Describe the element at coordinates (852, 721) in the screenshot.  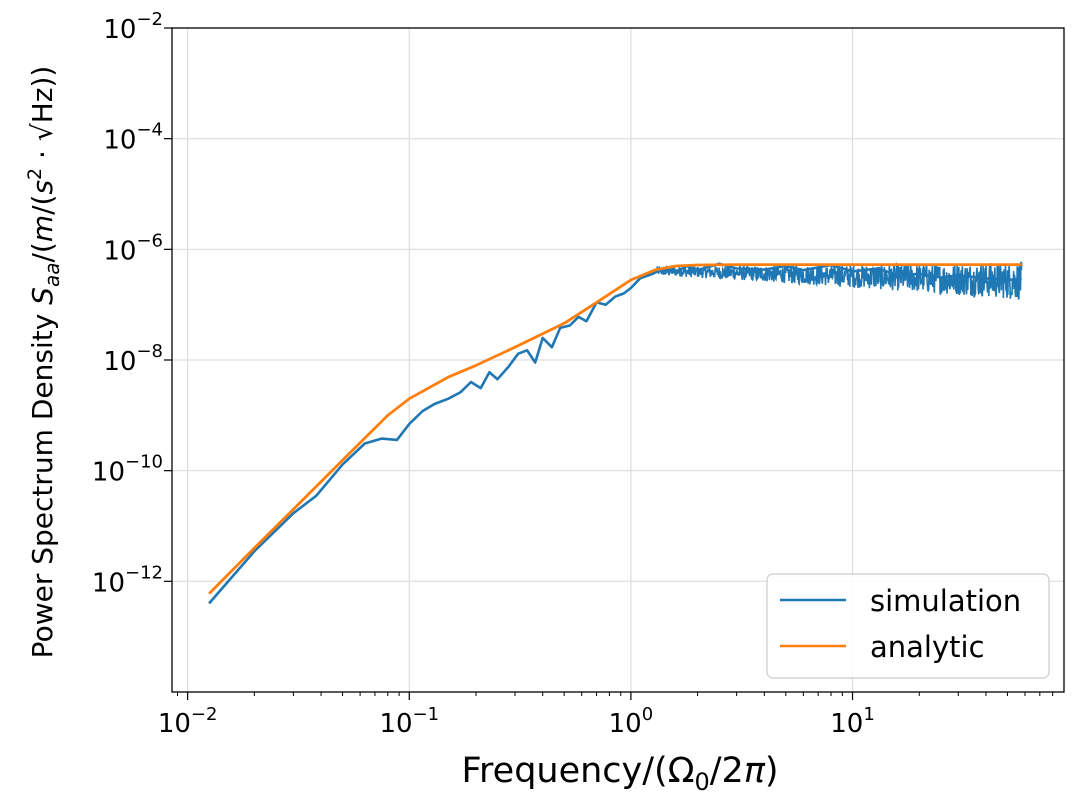
I see `x-tick-label: 10¹` at that location.